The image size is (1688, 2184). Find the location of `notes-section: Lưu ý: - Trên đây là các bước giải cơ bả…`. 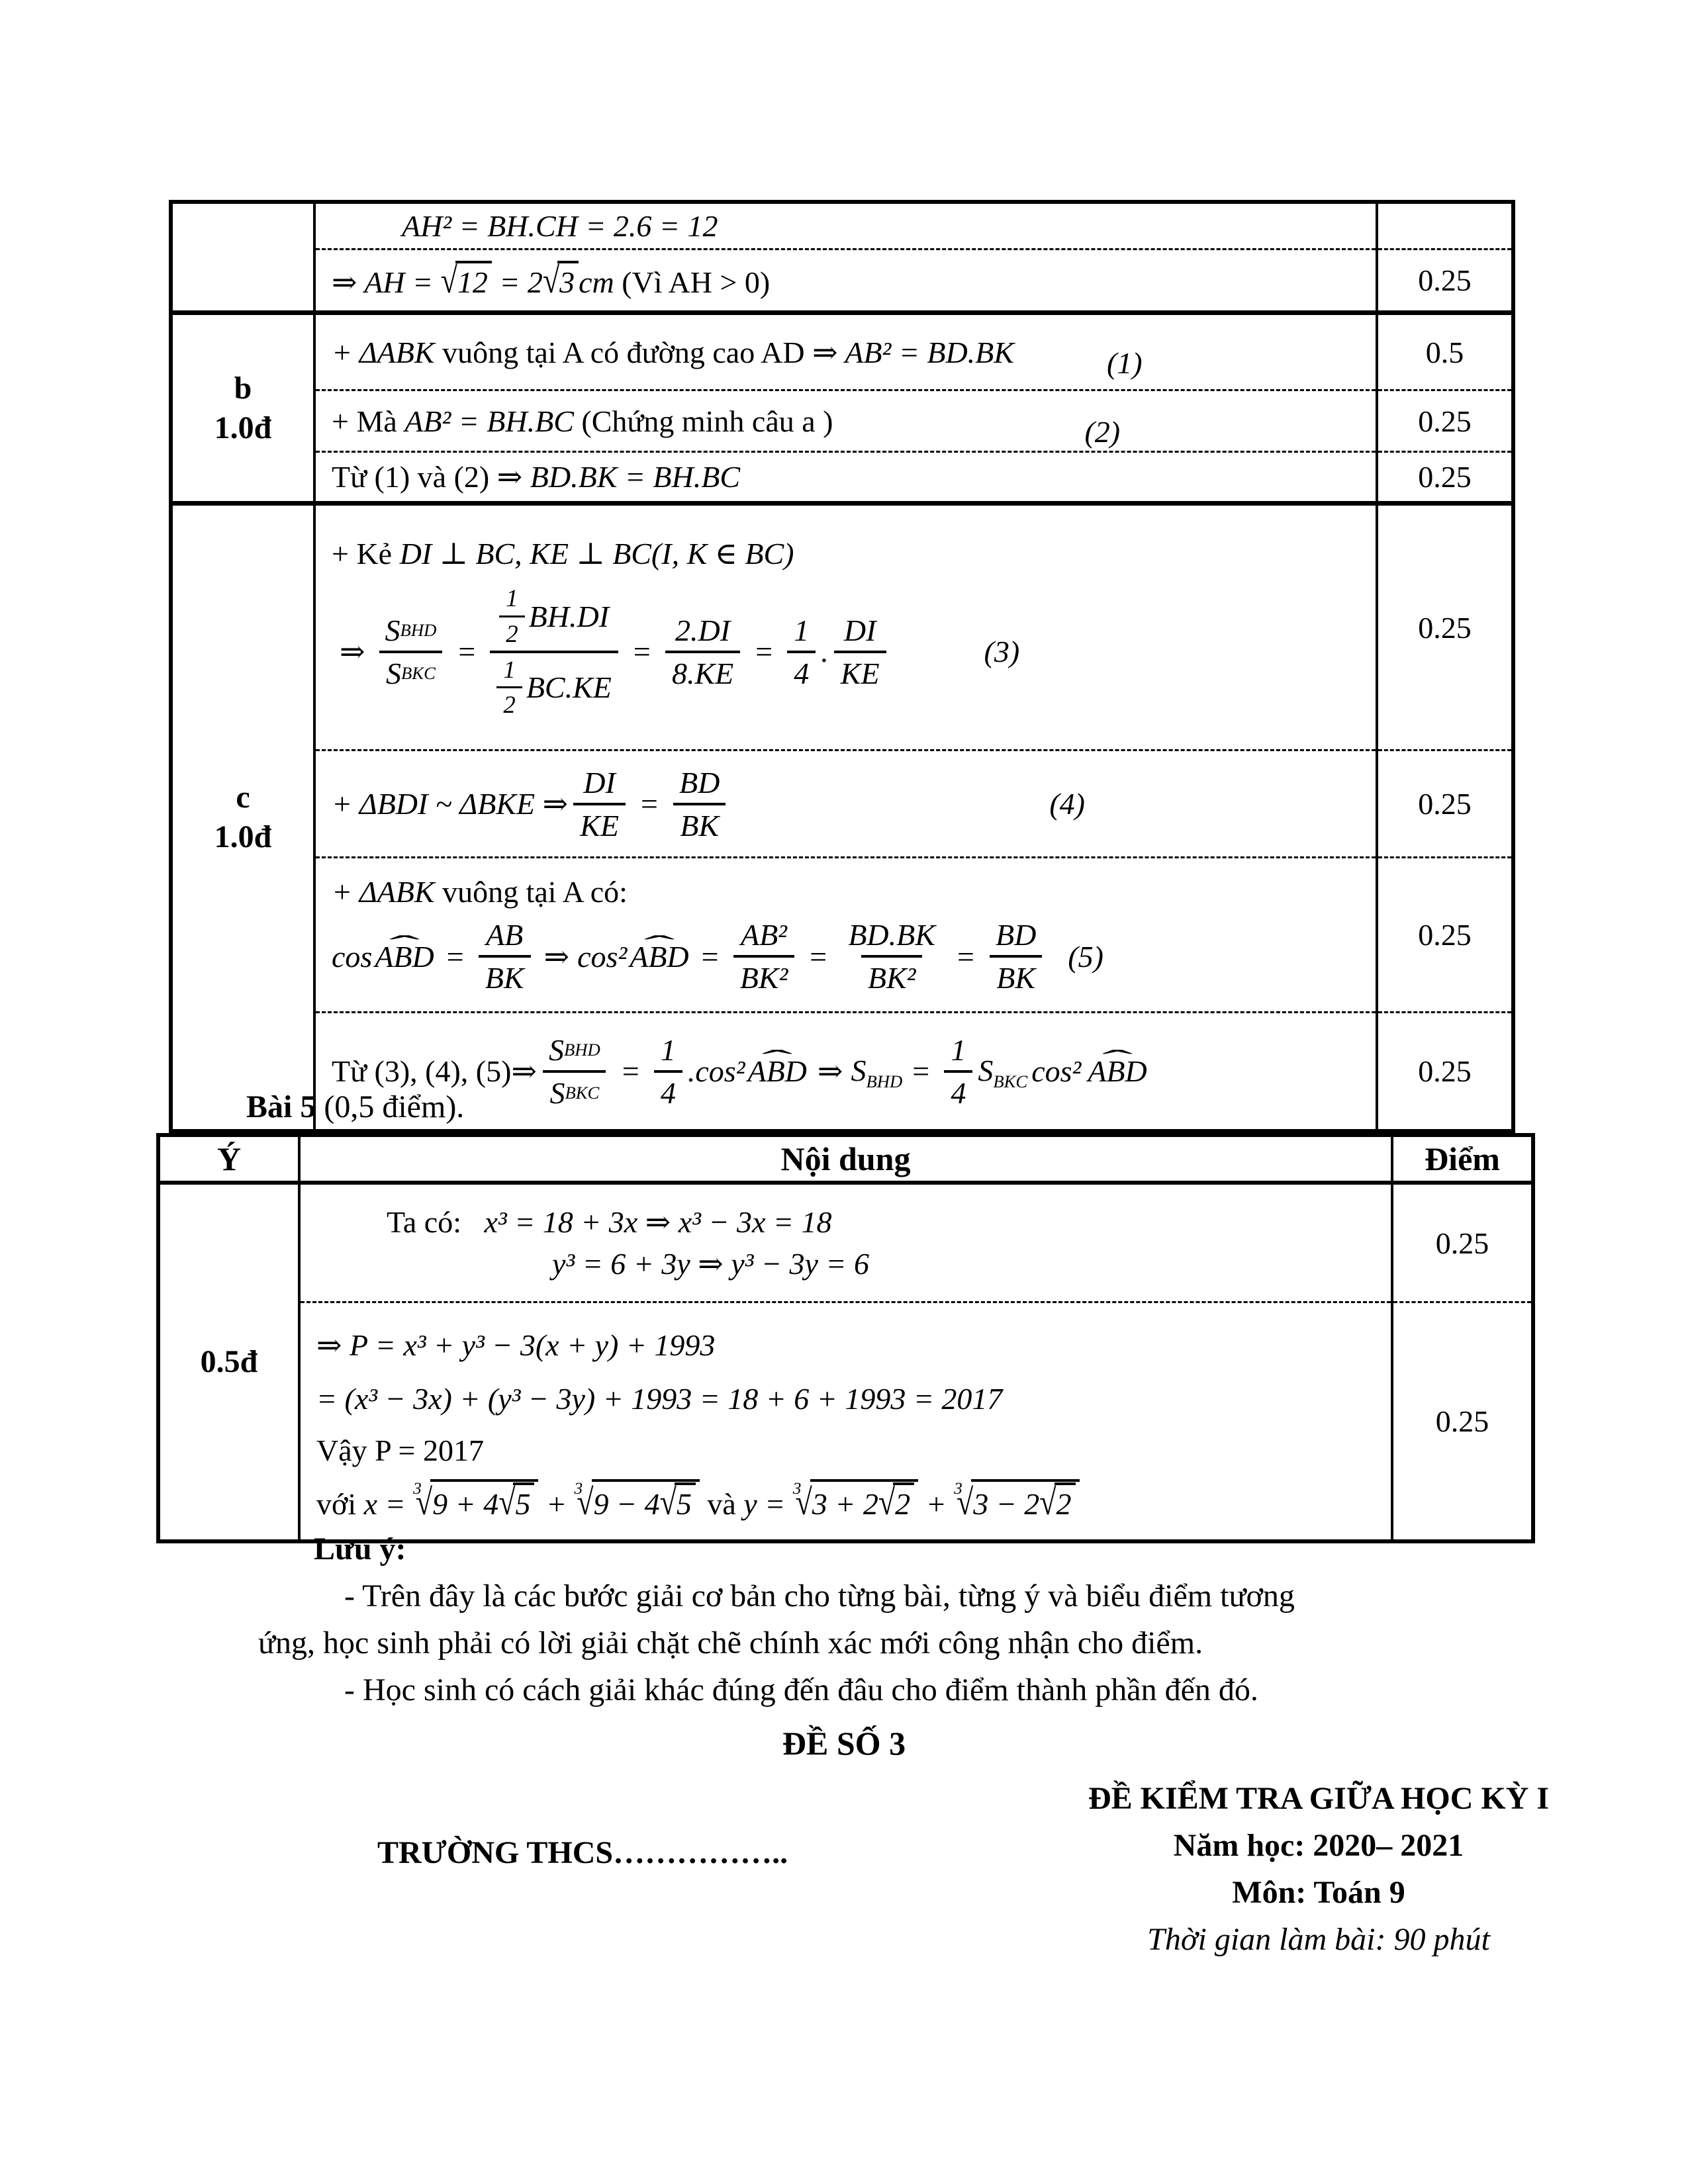

notes-section: Lưu ý: - Trên đây là các bước giải cơ bả… is located at coordinates (844, 1646).